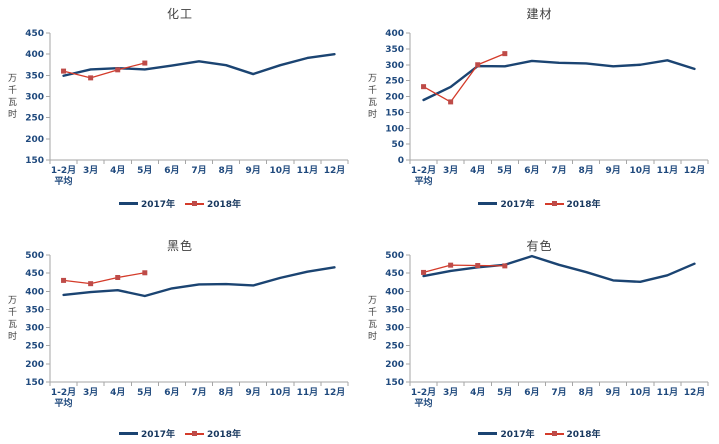 The image size is (719, 444). What do you see at coordinates (179, 14) in the screenshot?
I see `chart-title: 化工` at bounding box center [179, 14].